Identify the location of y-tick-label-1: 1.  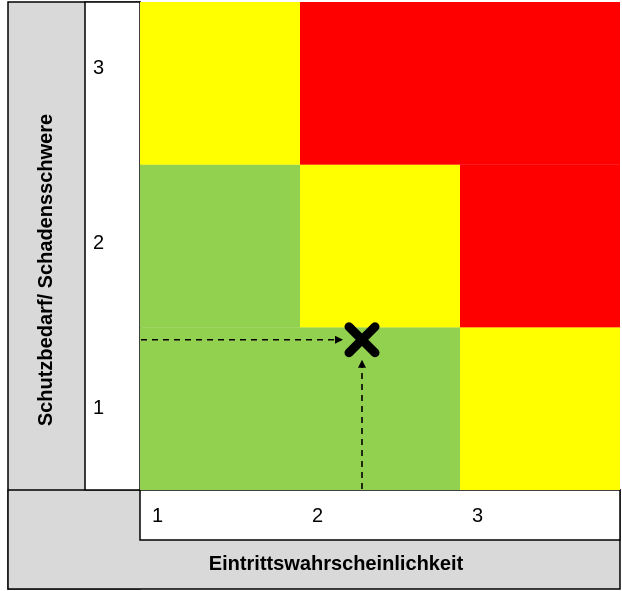
(98, 408).